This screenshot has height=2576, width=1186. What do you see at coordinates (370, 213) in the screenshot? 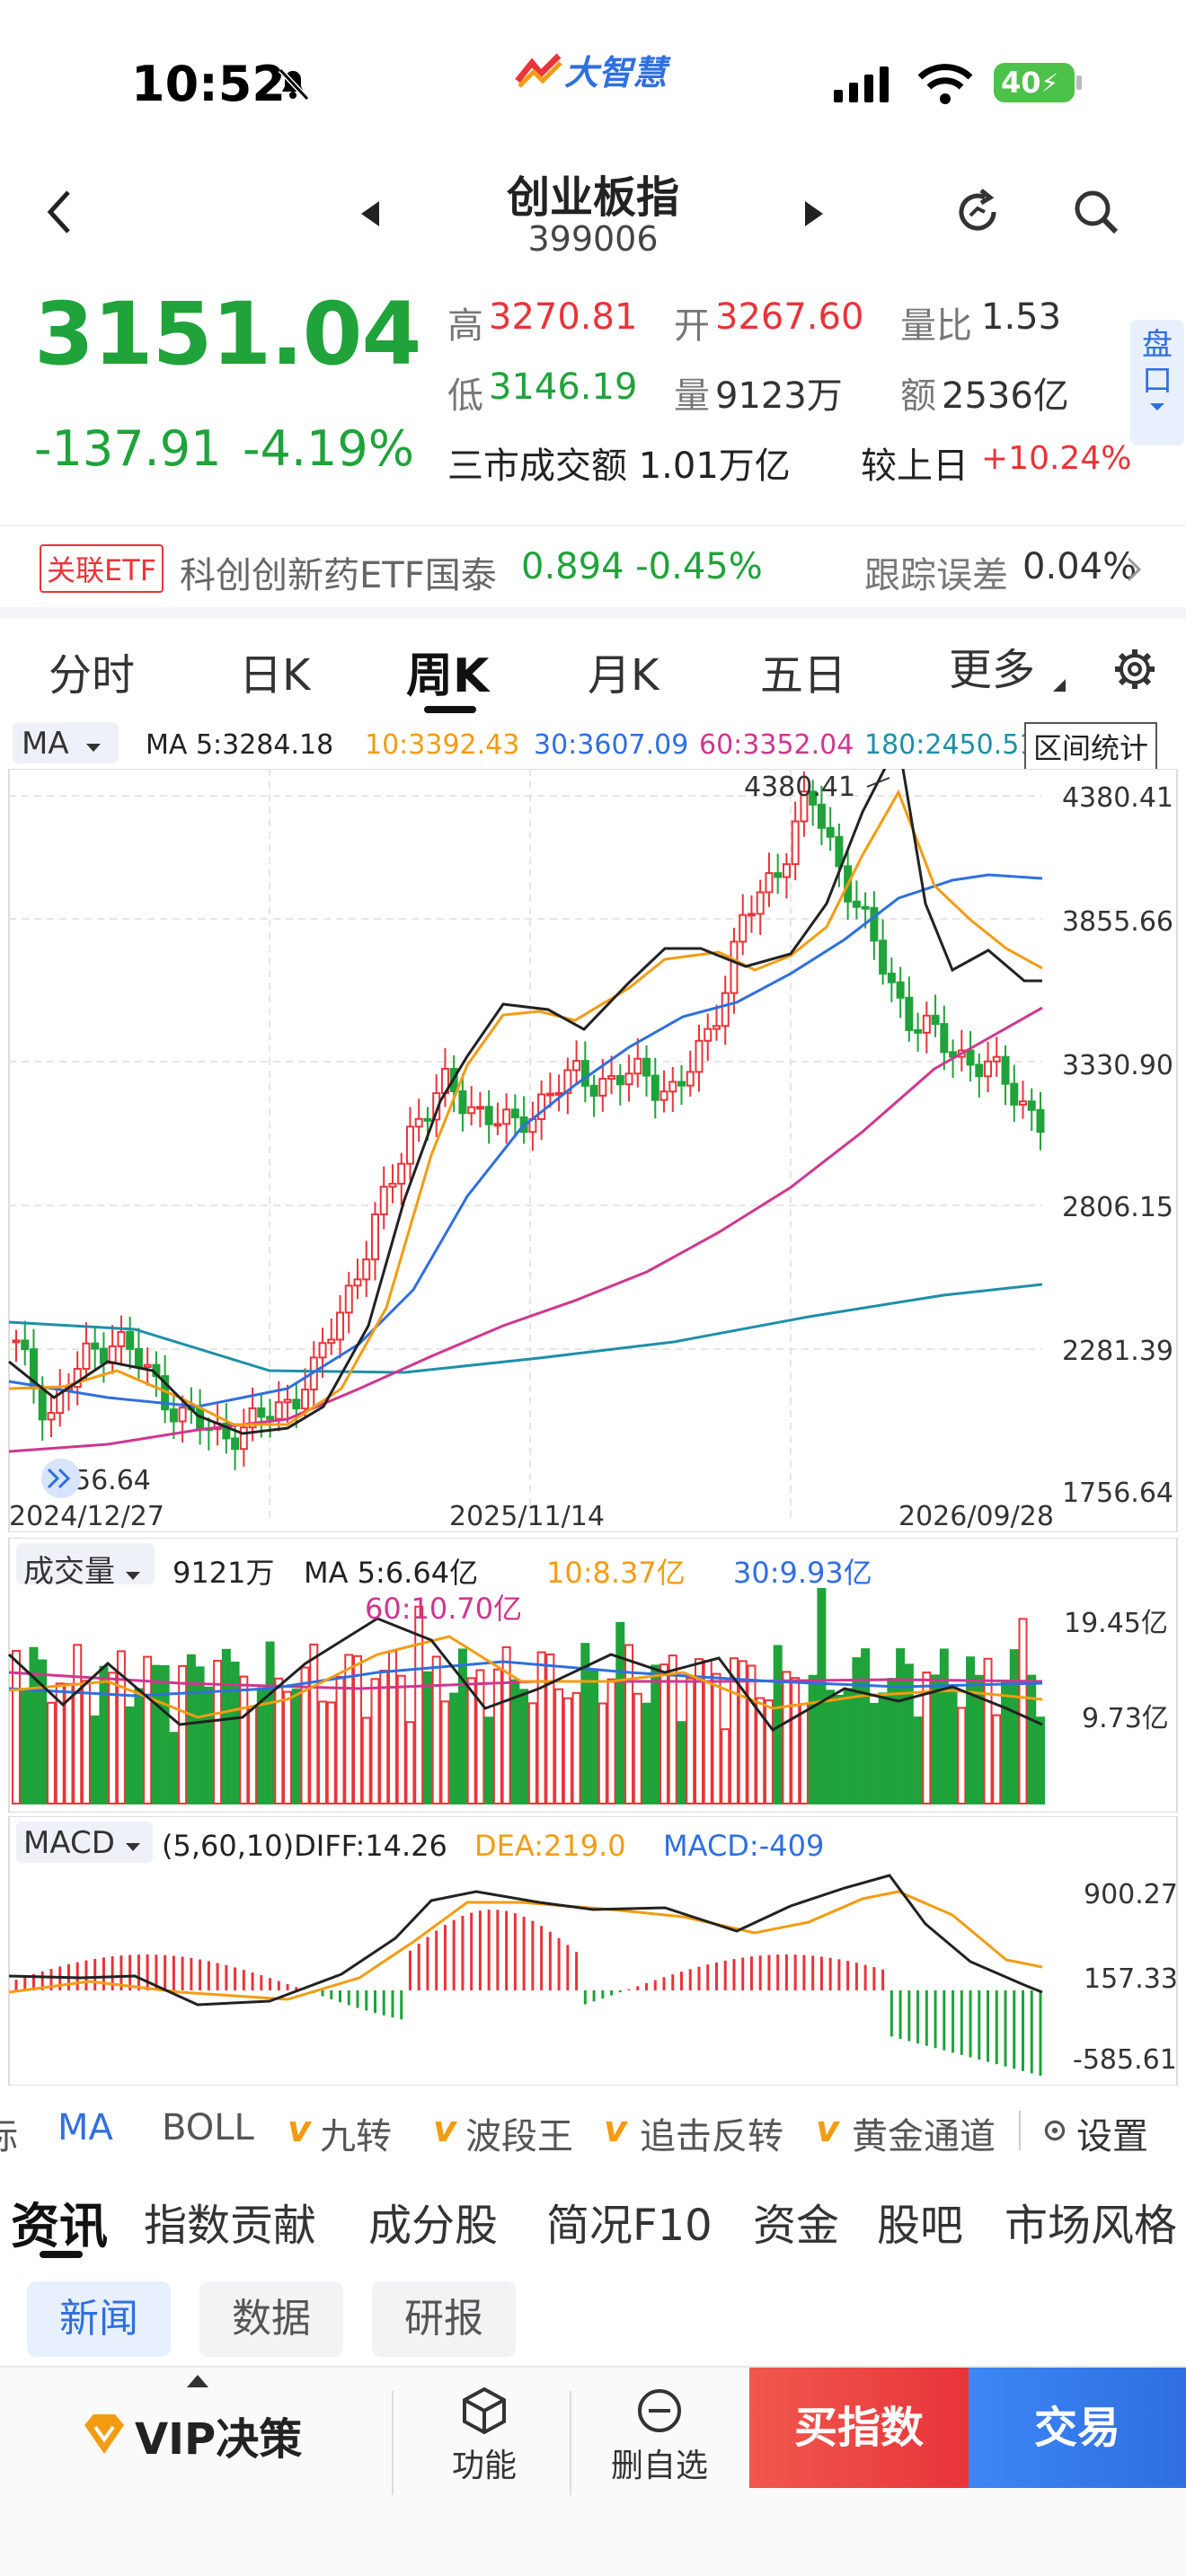
I see `prev-stock-icon` at bounding box center [370, 213].